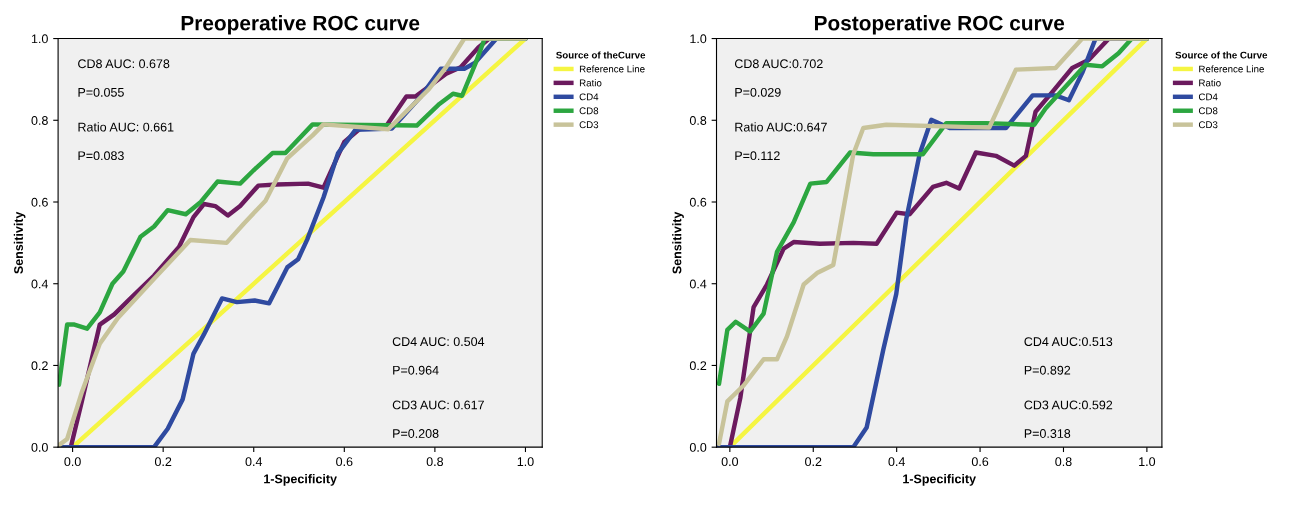  I want to click on annotation: CD3 AUC:0.592, so click(1068, 405).